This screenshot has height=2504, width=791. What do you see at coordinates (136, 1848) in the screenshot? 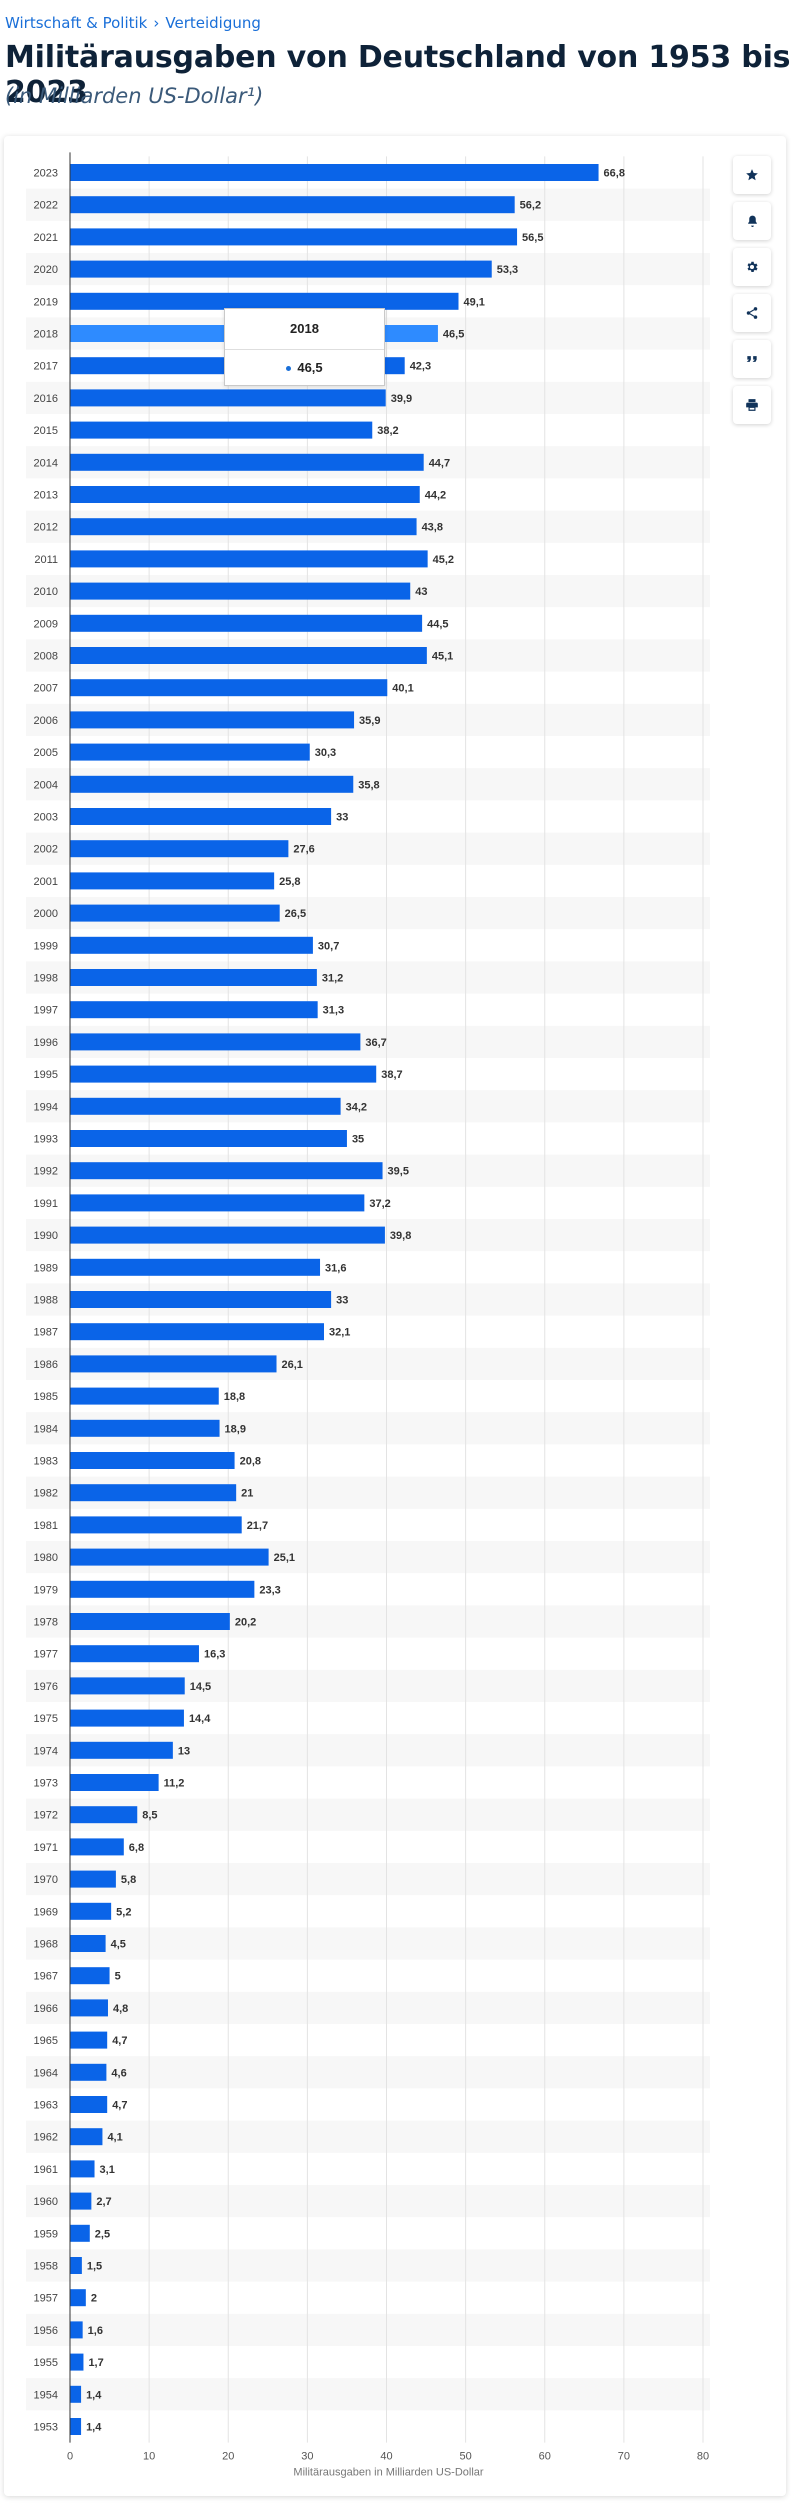
I see `data-label: 6,8` at bounding box center [136, 1848].